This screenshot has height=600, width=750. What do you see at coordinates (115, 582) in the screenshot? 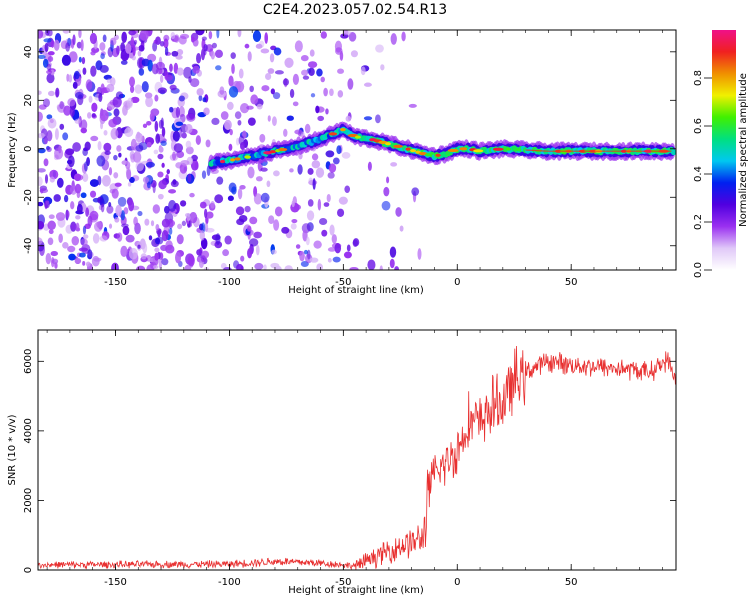
I see `snr-xtick-label: -150` at bounding box center [115, 582].